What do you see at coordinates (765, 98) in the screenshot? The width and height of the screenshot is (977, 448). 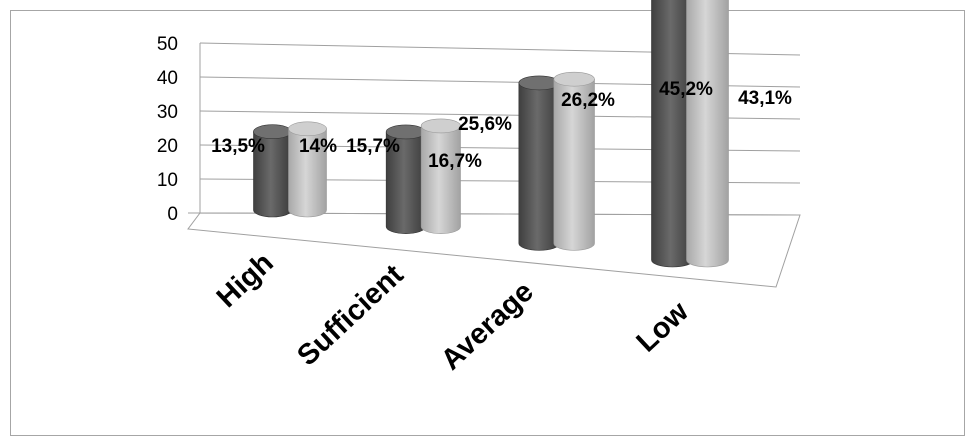 I see `data-label: 43,1%` at bounding box center [765, 98].